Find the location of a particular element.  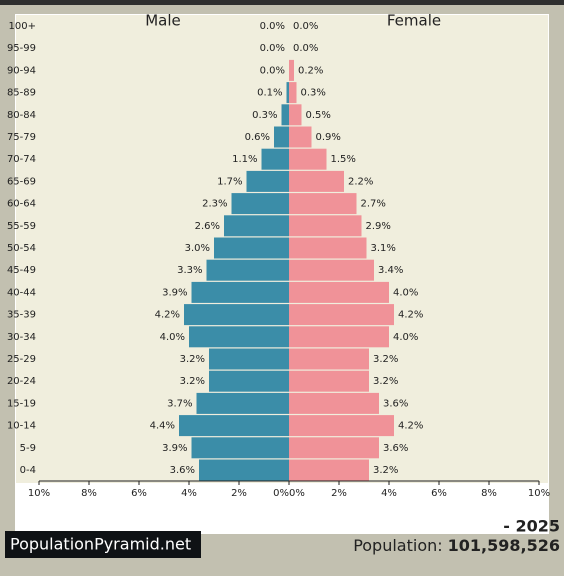

year: - 2025 is located at coordinates (531, 526).